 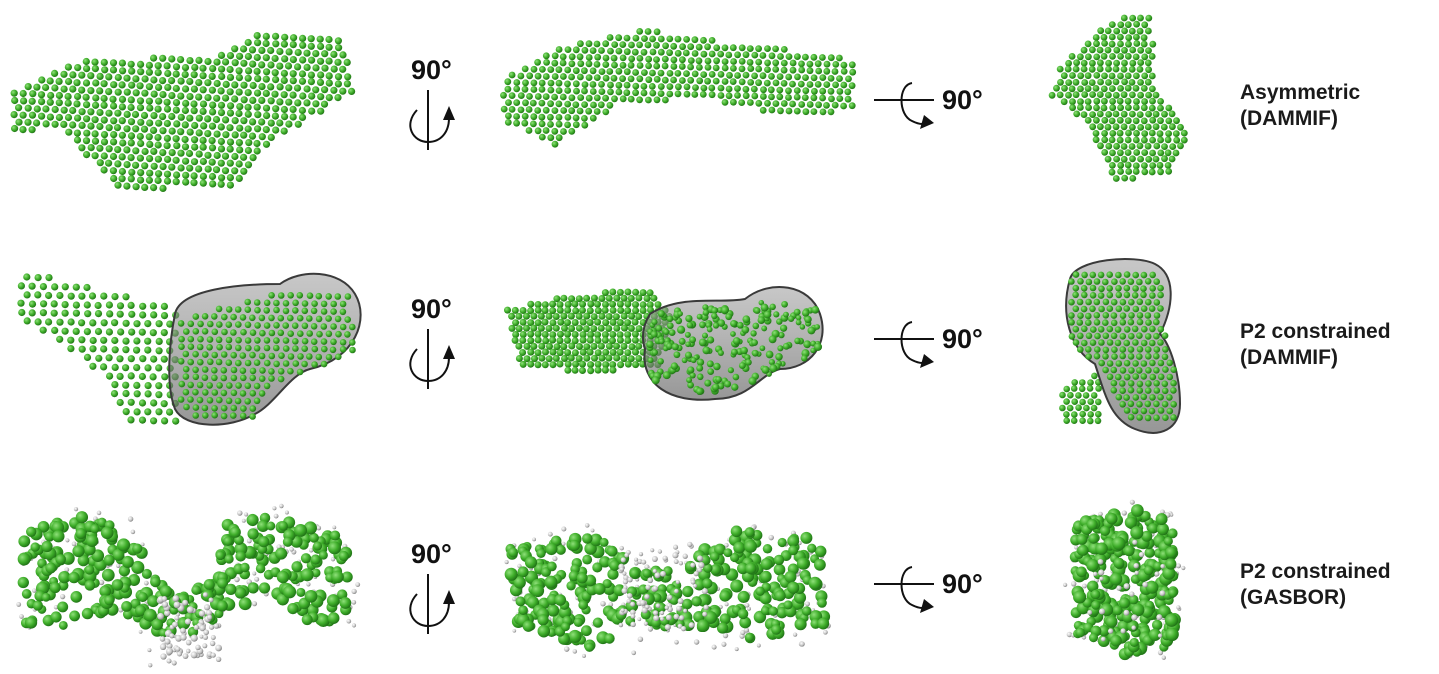 What do you see at coordinates (440, 105) in the screenshot?
I see `rotation-vertical-axis: 90°` at bounding box center [440, 105].